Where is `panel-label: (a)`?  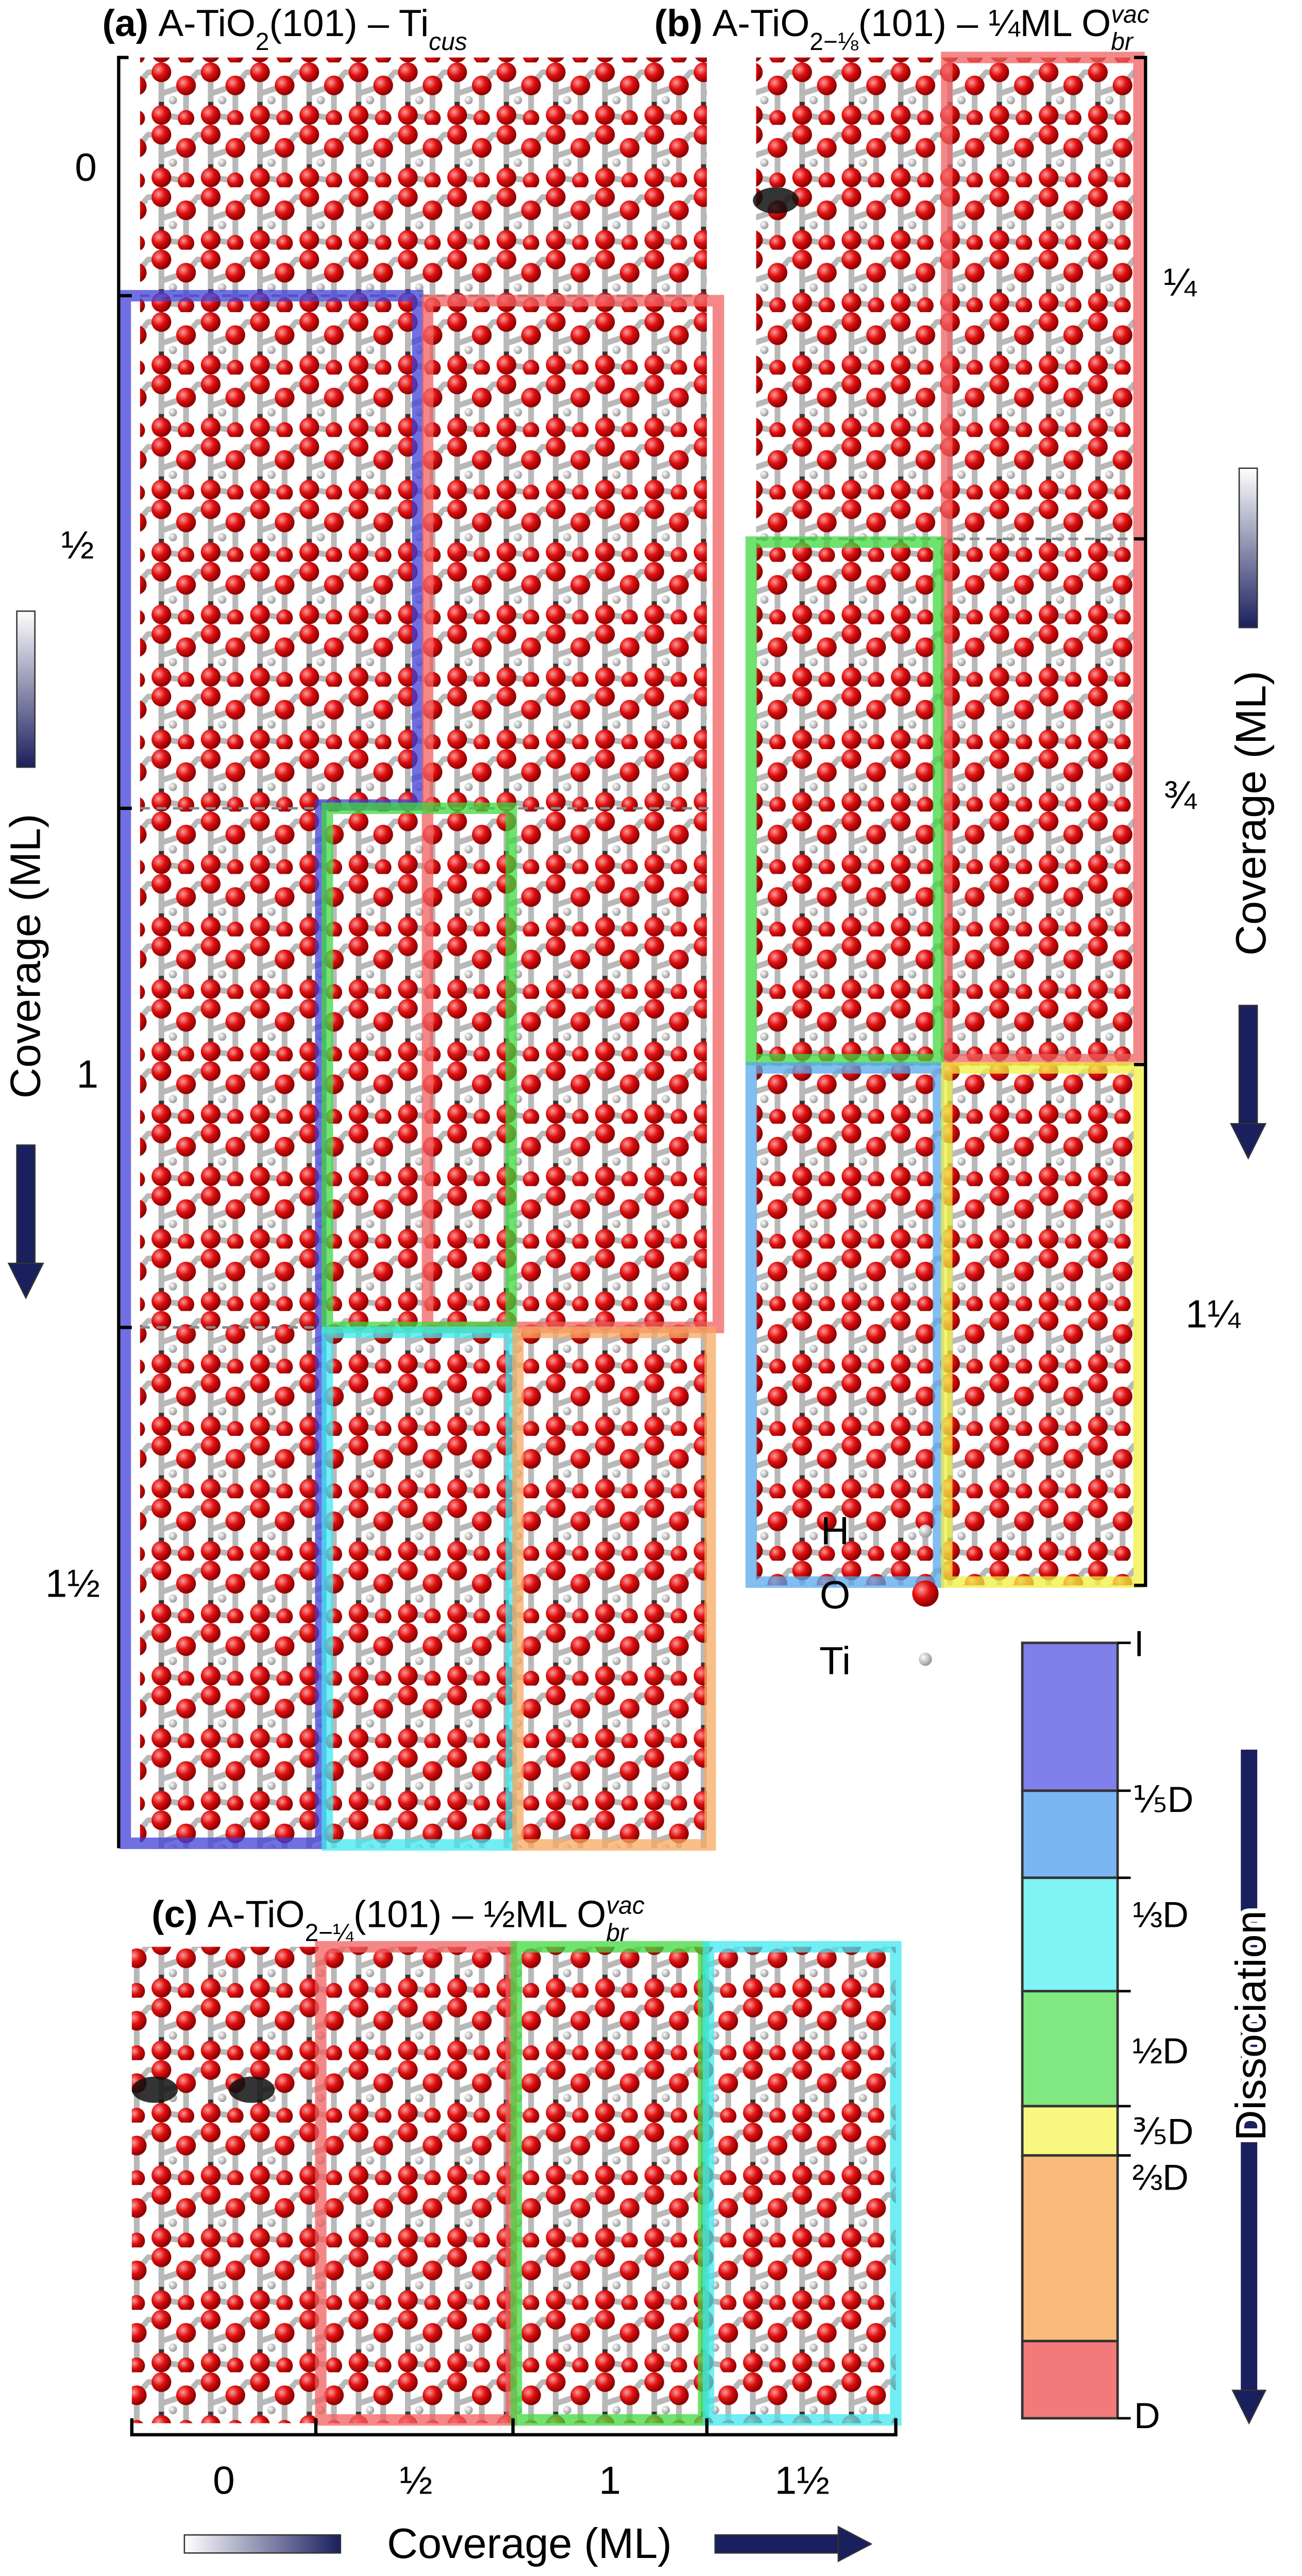
panel-label: (a) is located at coordinates (125, 23).